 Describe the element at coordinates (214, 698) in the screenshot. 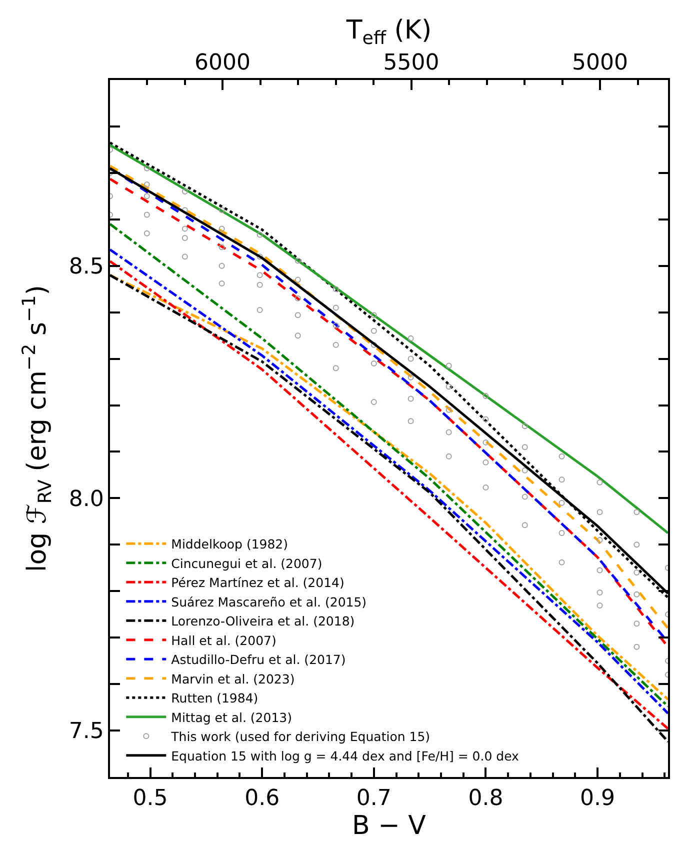

I see `legend-label: Rutten (1984)` at that location.